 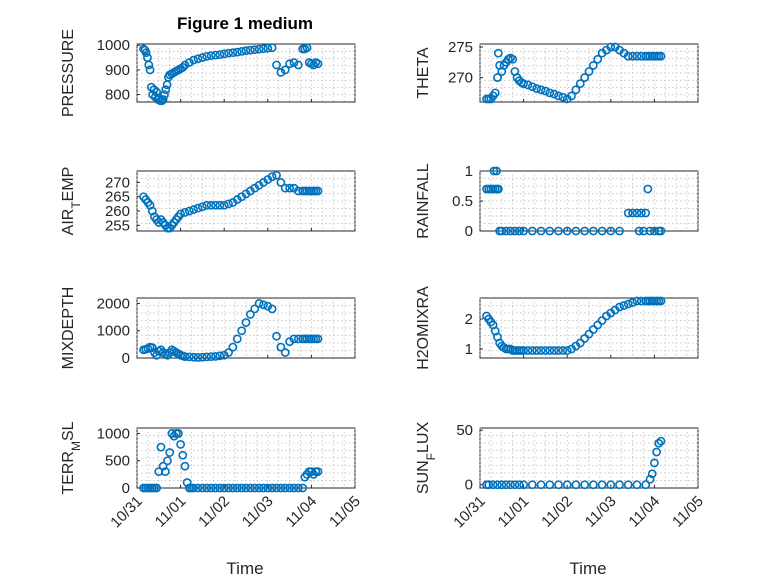 I want to click on ylabel-subscript: M, so click(x=76, y=446).